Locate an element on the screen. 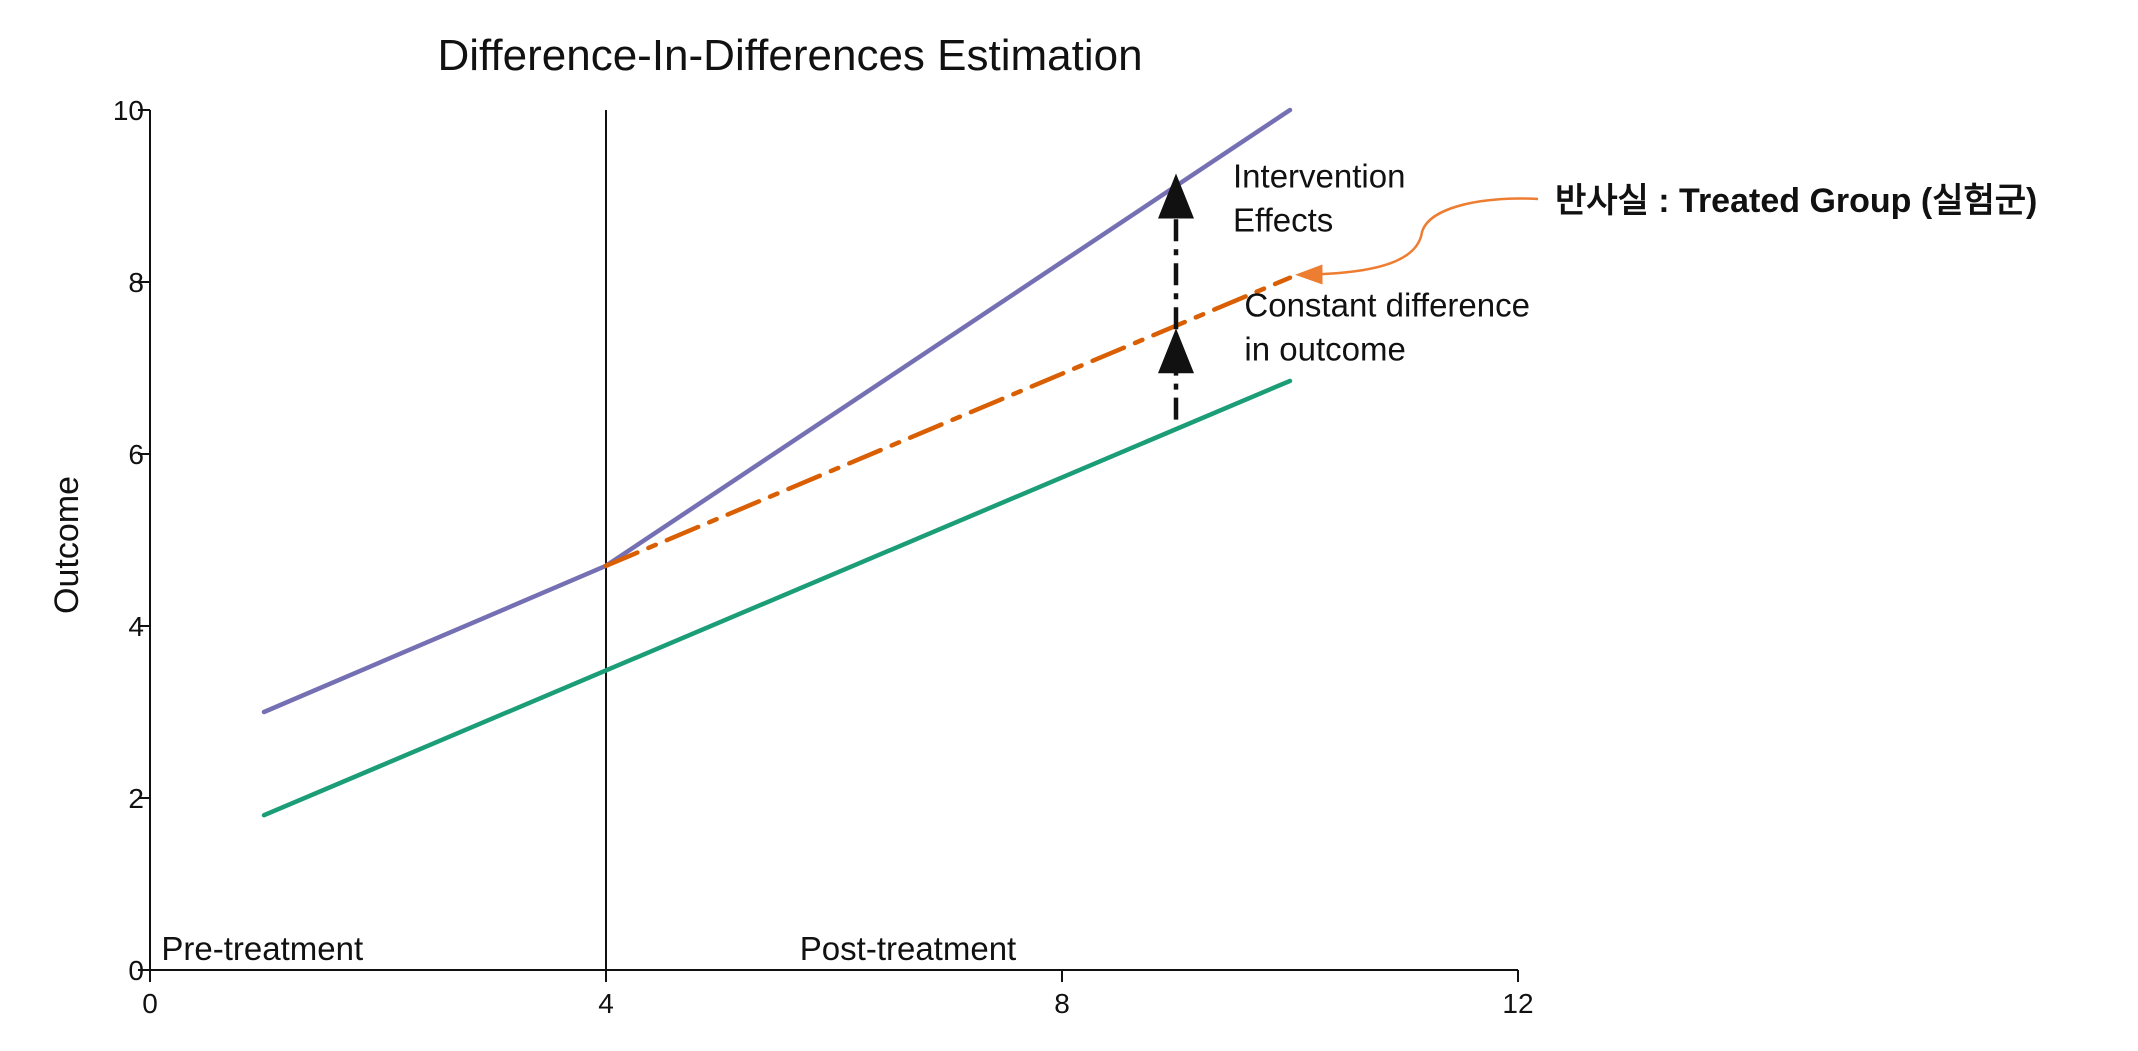 The image size is (2138, 1051). y-tick-label: 4 is located at coordinates (136, 626).